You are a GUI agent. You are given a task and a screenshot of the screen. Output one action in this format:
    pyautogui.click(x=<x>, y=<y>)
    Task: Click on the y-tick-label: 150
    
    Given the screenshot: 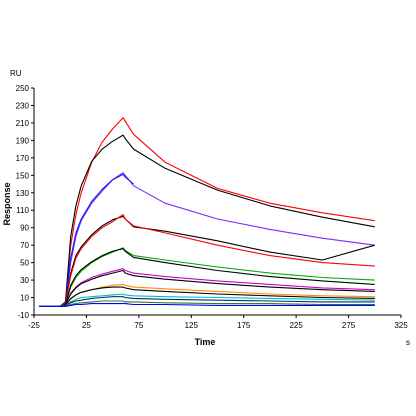 What is the action you would take?
    pyautogui.click(x=23, y=175)
    